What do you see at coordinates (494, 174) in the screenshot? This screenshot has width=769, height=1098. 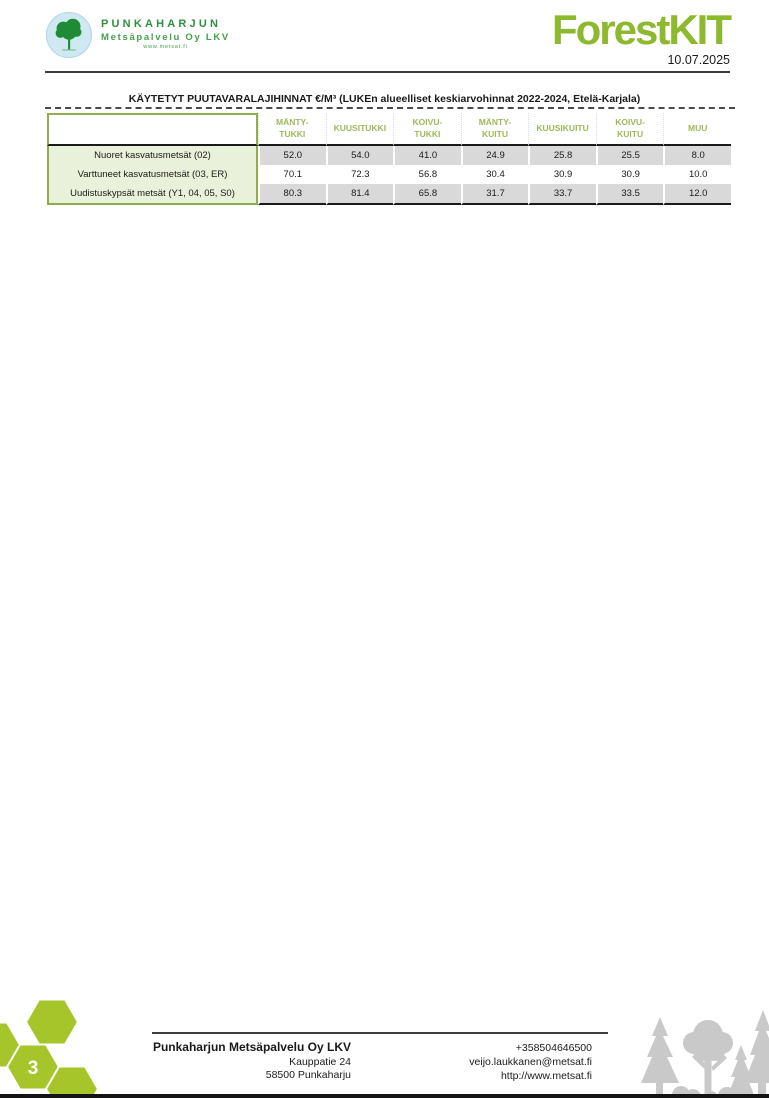 I see `table-cell: 30.4` at bounding box center [494, 174].